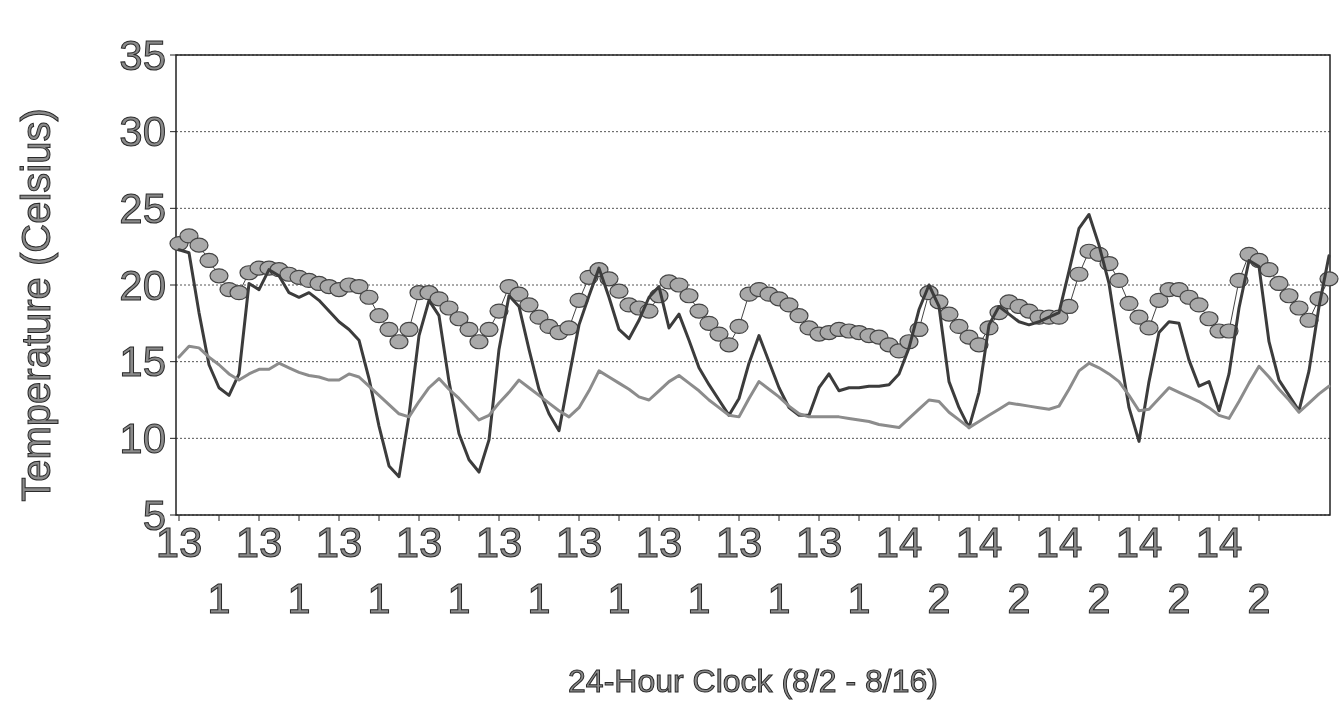 Image resolution: width=1339 pixels, height=709 pixels. What do you see at coordinates (142, 285) in the screenshot?
I see `y-tick-label: 20` at bounding box center [142, 285].